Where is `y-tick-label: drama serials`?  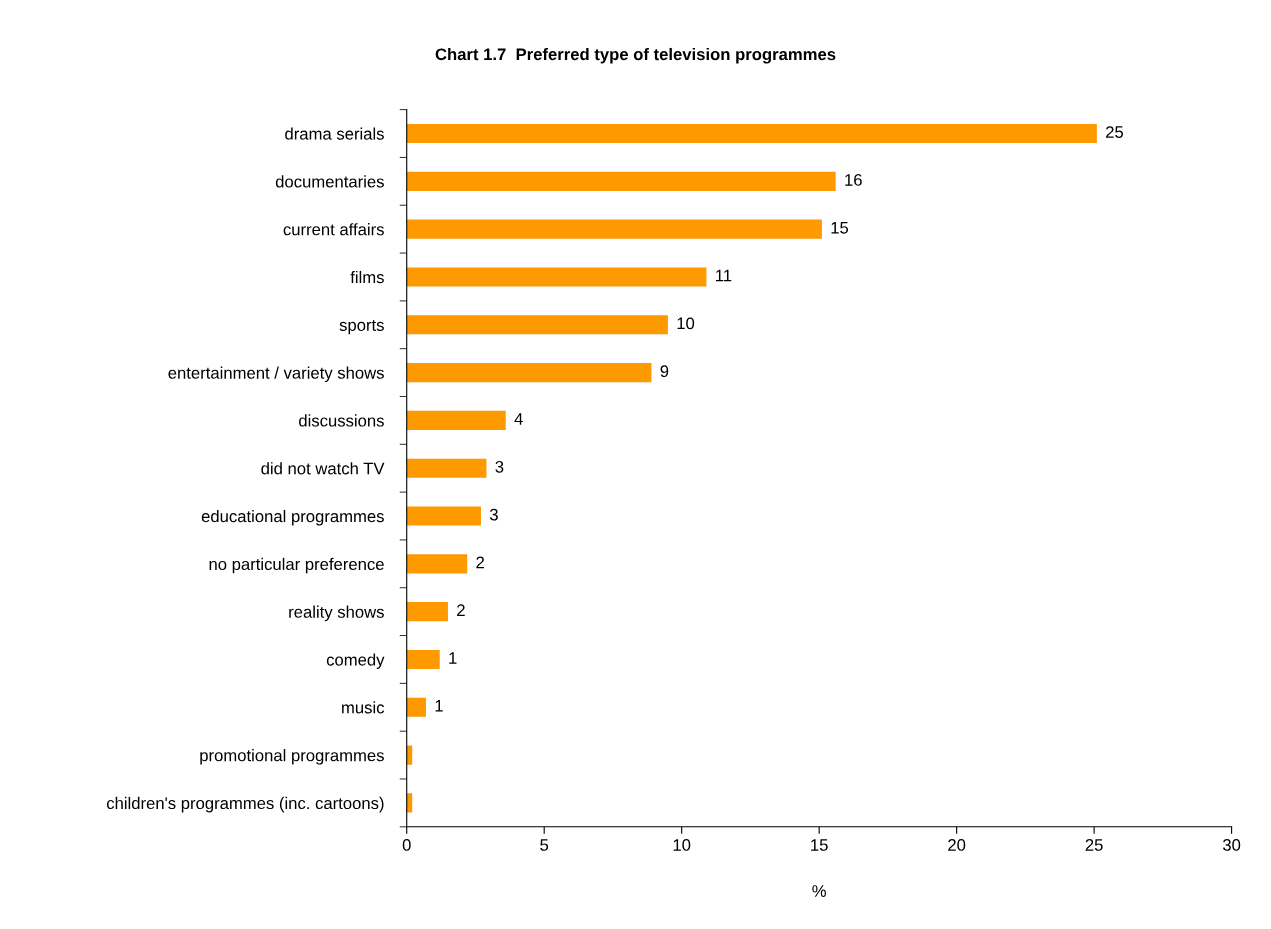
y-tick-label: drama serials is located at coordinates (334, 133).